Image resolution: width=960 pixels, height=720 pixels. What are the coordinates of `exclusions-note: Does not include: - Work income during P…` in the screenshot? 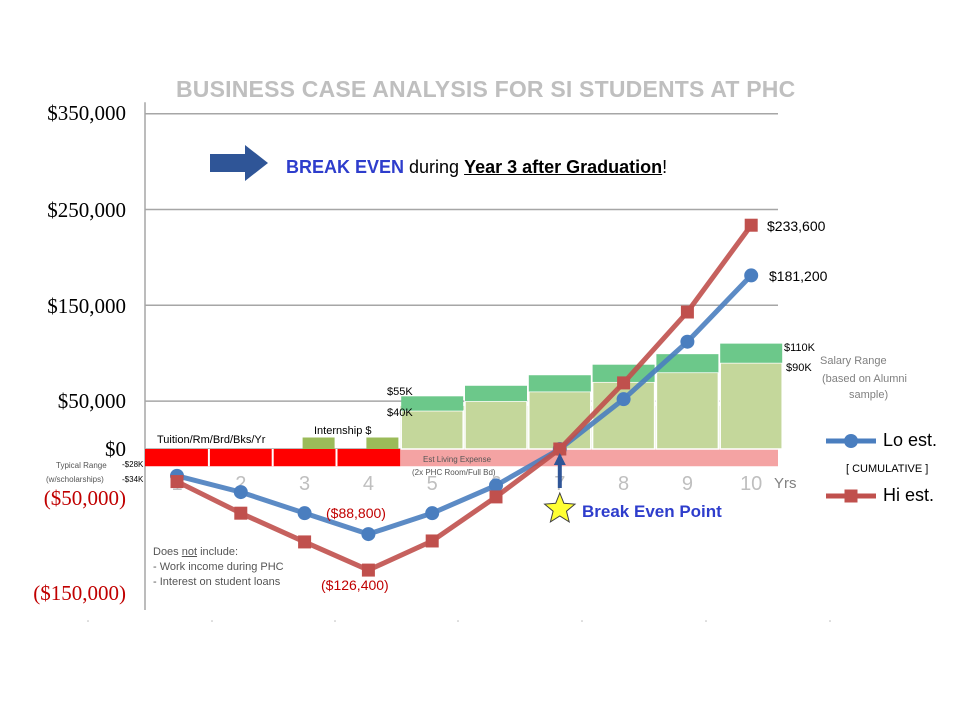 It's located at (218, 567).